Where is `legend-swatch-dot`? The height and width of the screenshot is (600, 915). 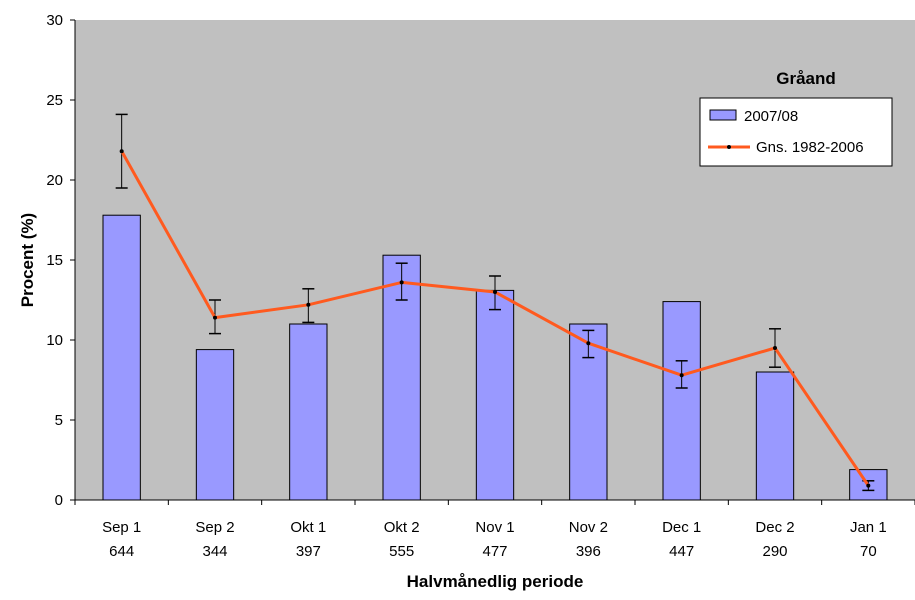
legend-swatch-dot is located at coordinates (729, 147).